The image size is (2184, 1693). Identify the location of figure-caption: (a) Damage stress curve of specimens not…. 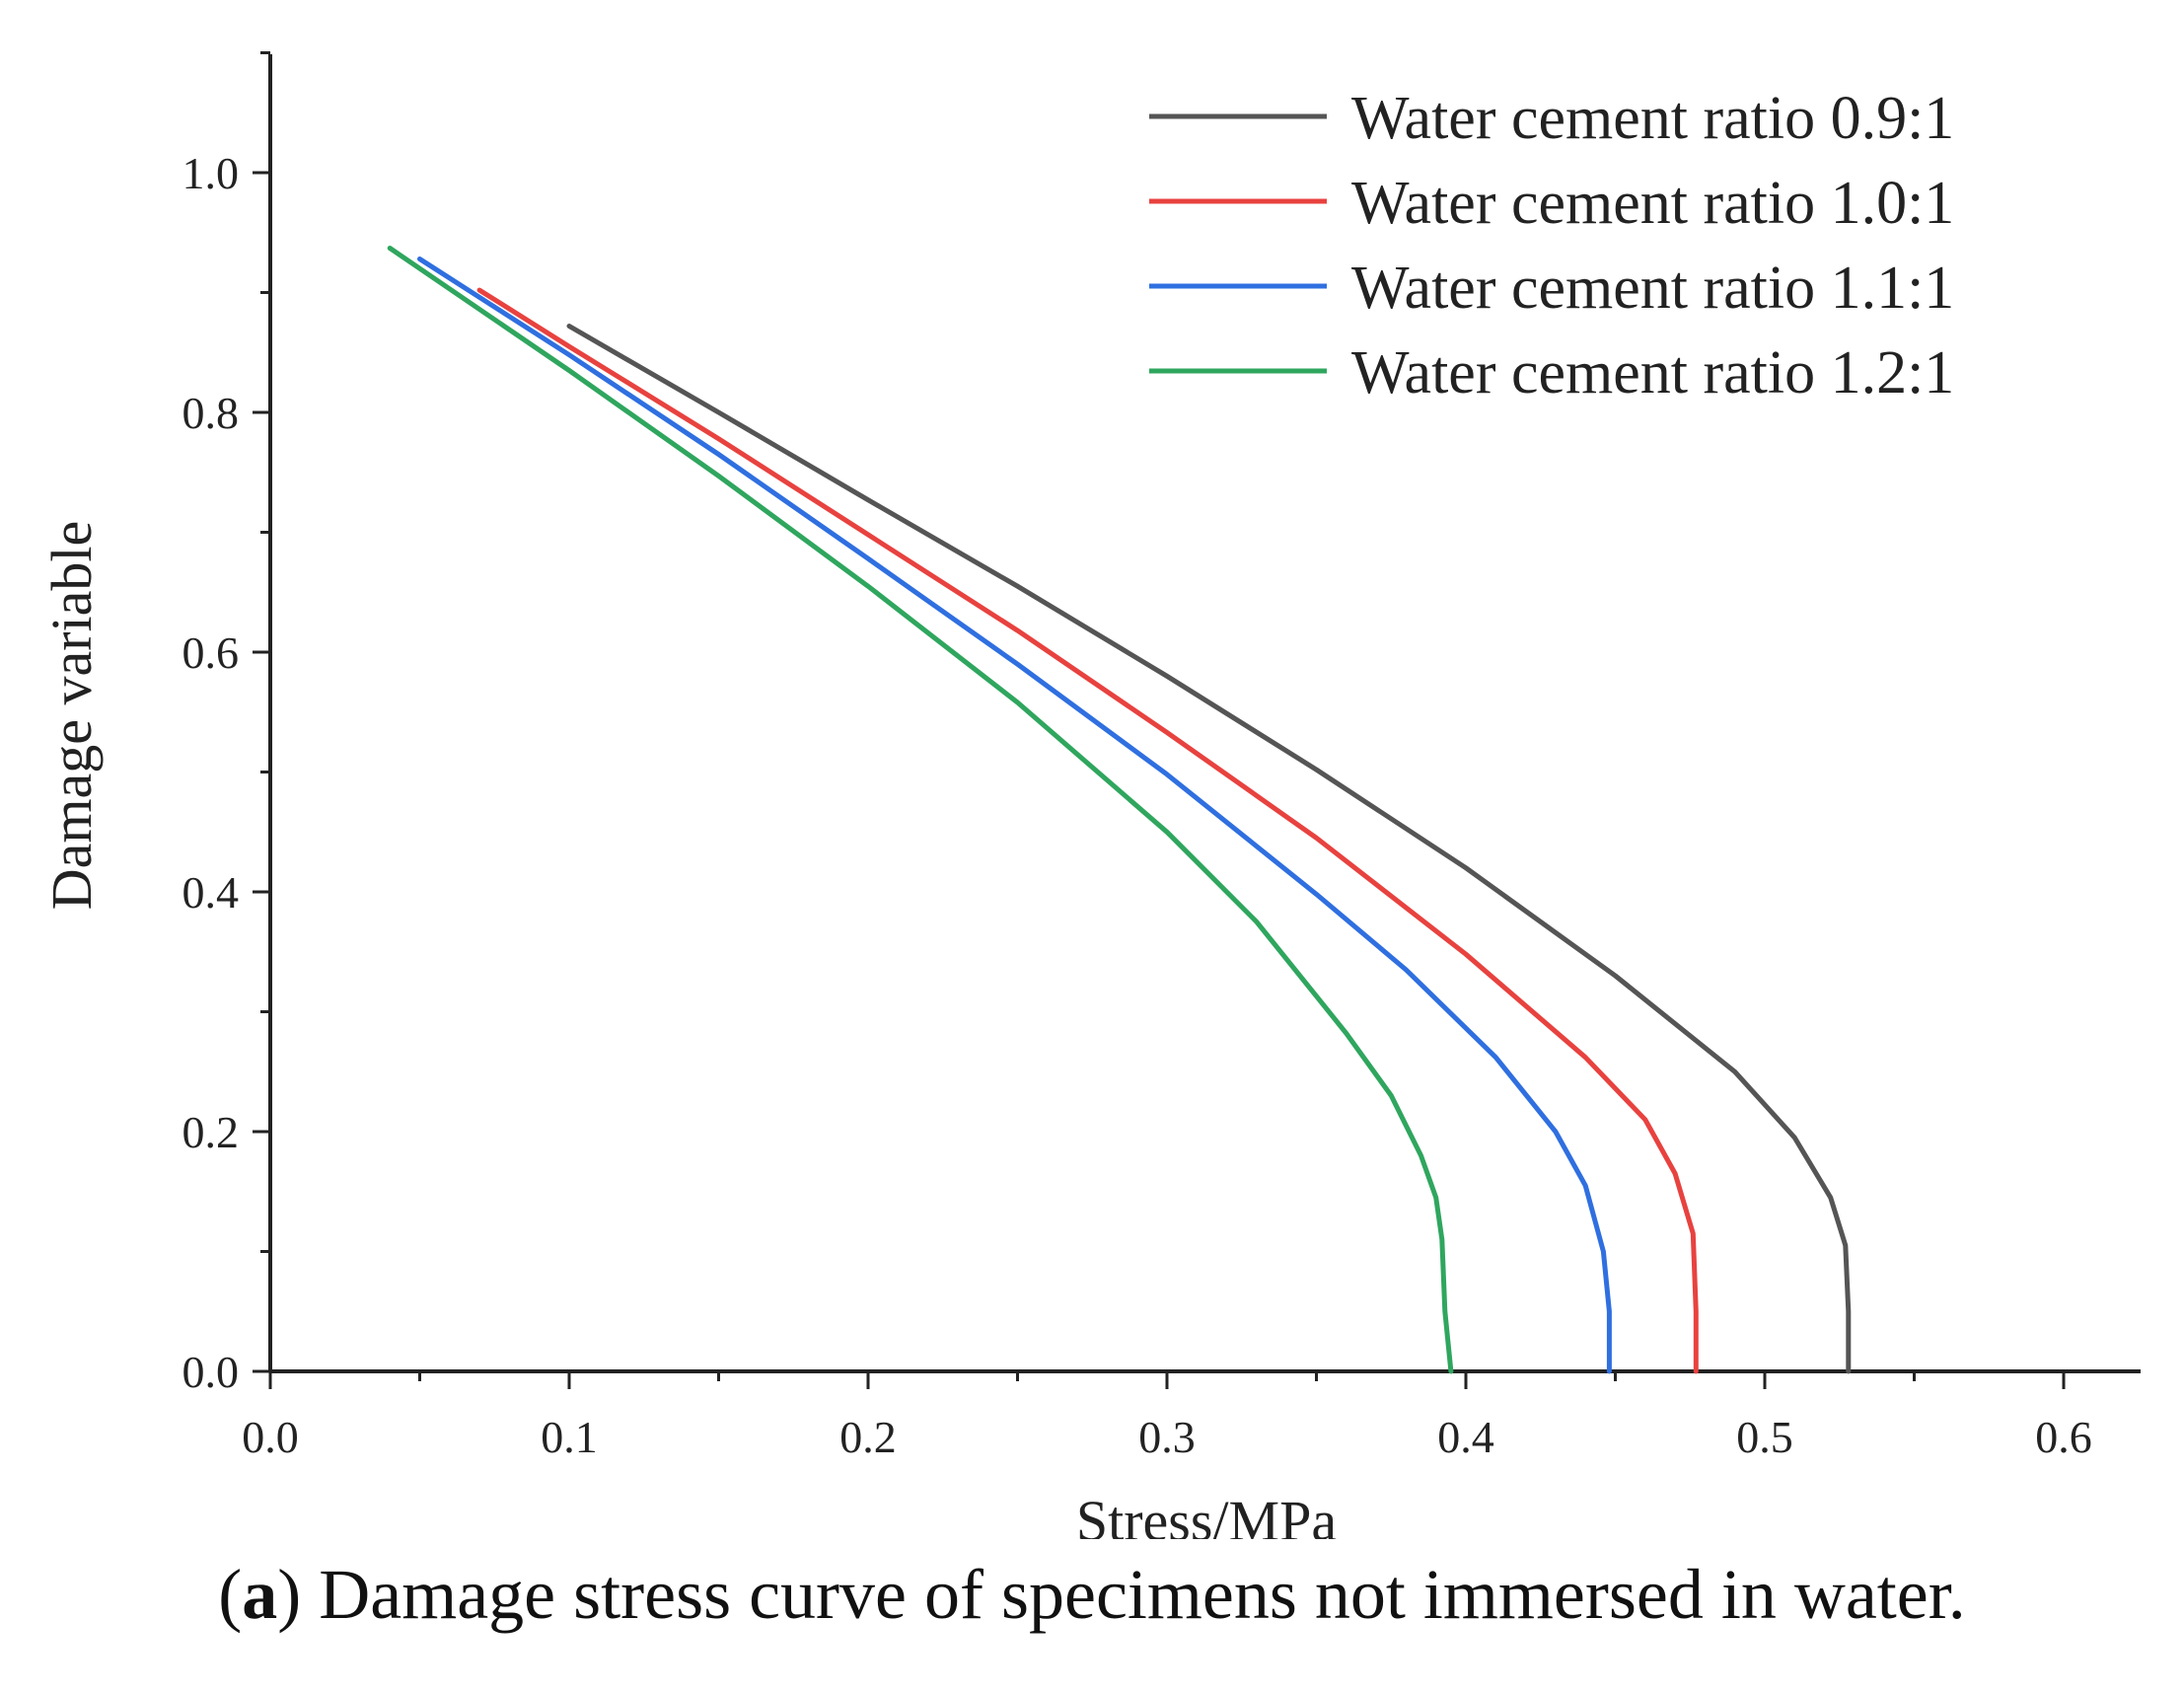
(1092, 1595).